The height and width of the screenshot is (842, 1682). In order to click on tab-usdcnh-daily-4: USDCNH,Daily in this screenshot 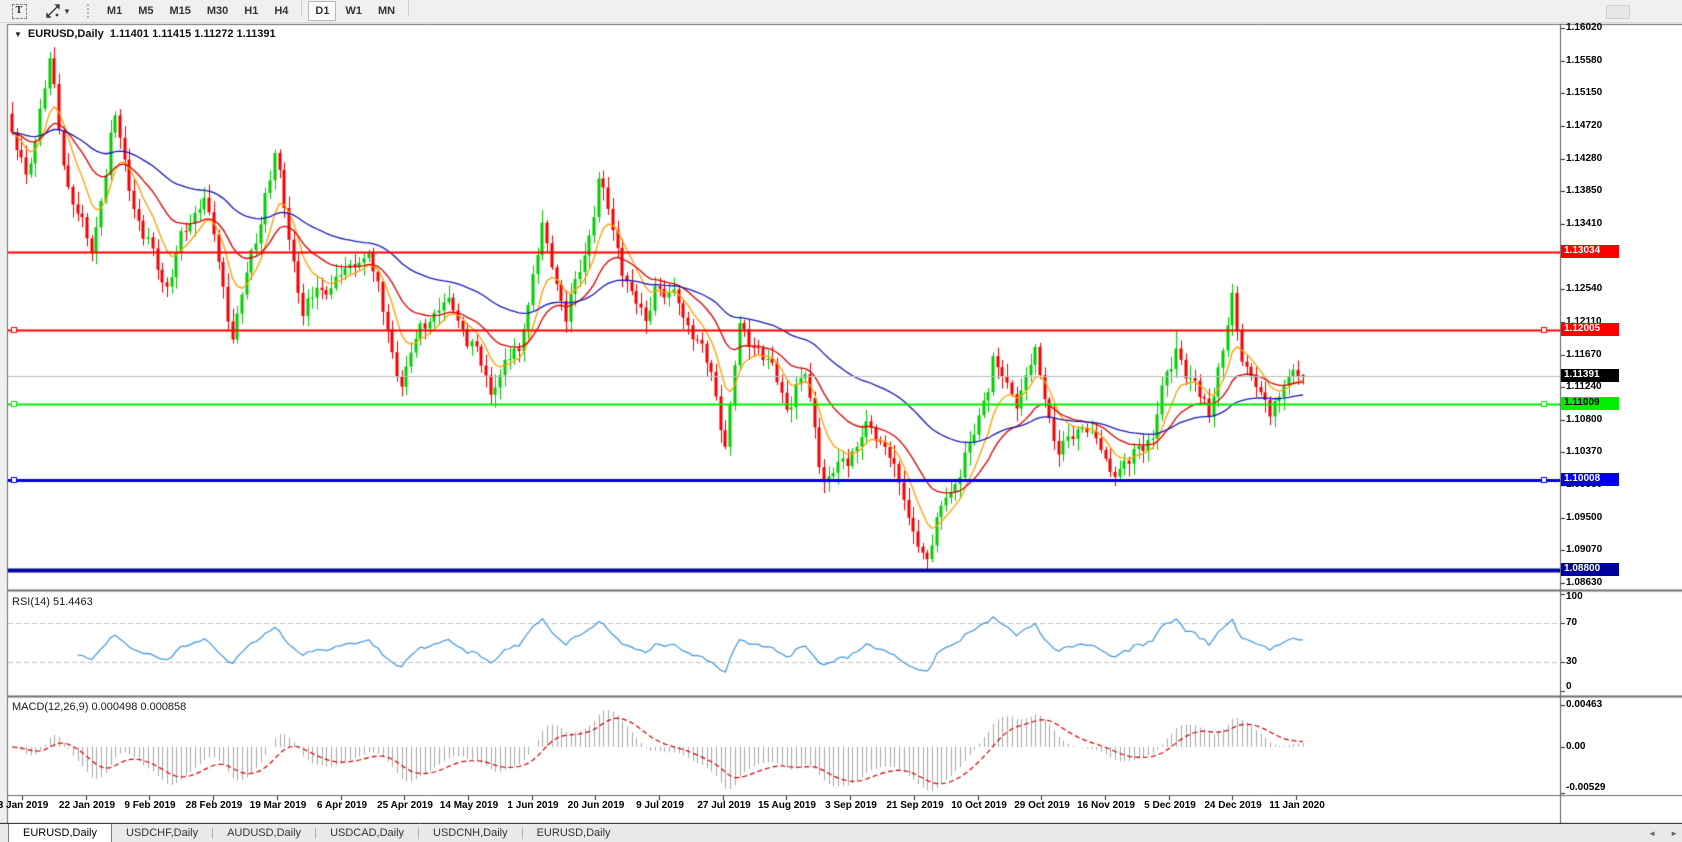, I will do `click(470, 833)`.